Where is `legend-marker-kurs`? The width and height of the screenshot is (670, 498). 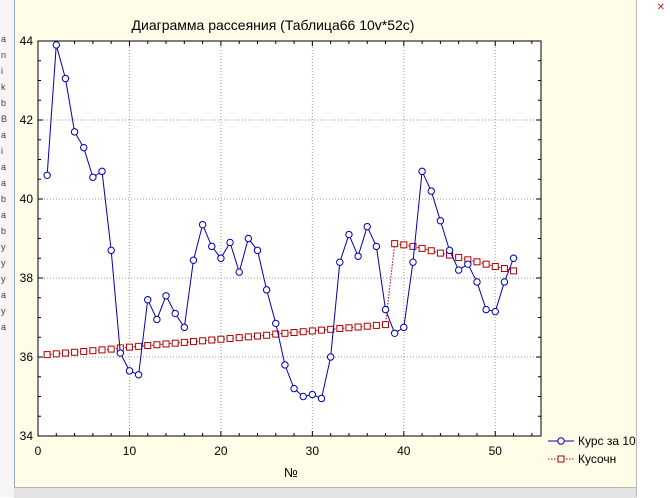 legend-marker-kurs is located at coordinates (561, 441).